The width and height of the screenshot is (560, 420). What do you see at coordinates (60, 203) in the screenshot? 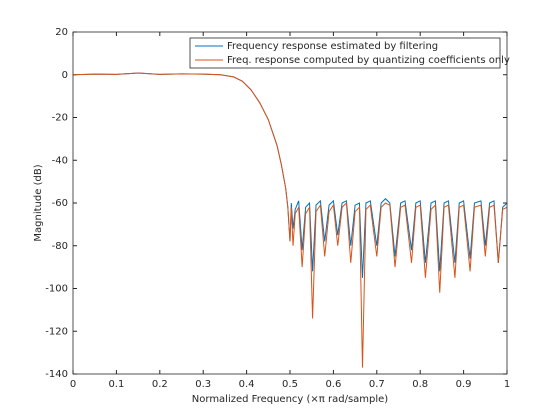
I see `y-tick-label: -60` at bounding box center [60, 203].